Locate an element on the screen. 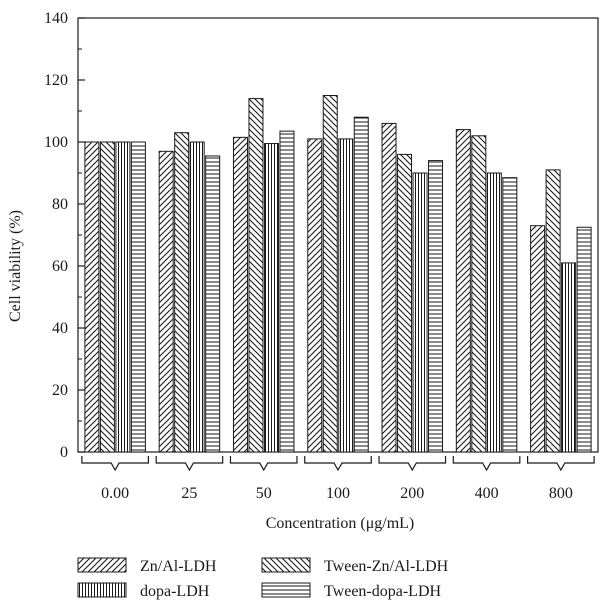  y-tick-label: 100 is located at coordinates (56, 142).